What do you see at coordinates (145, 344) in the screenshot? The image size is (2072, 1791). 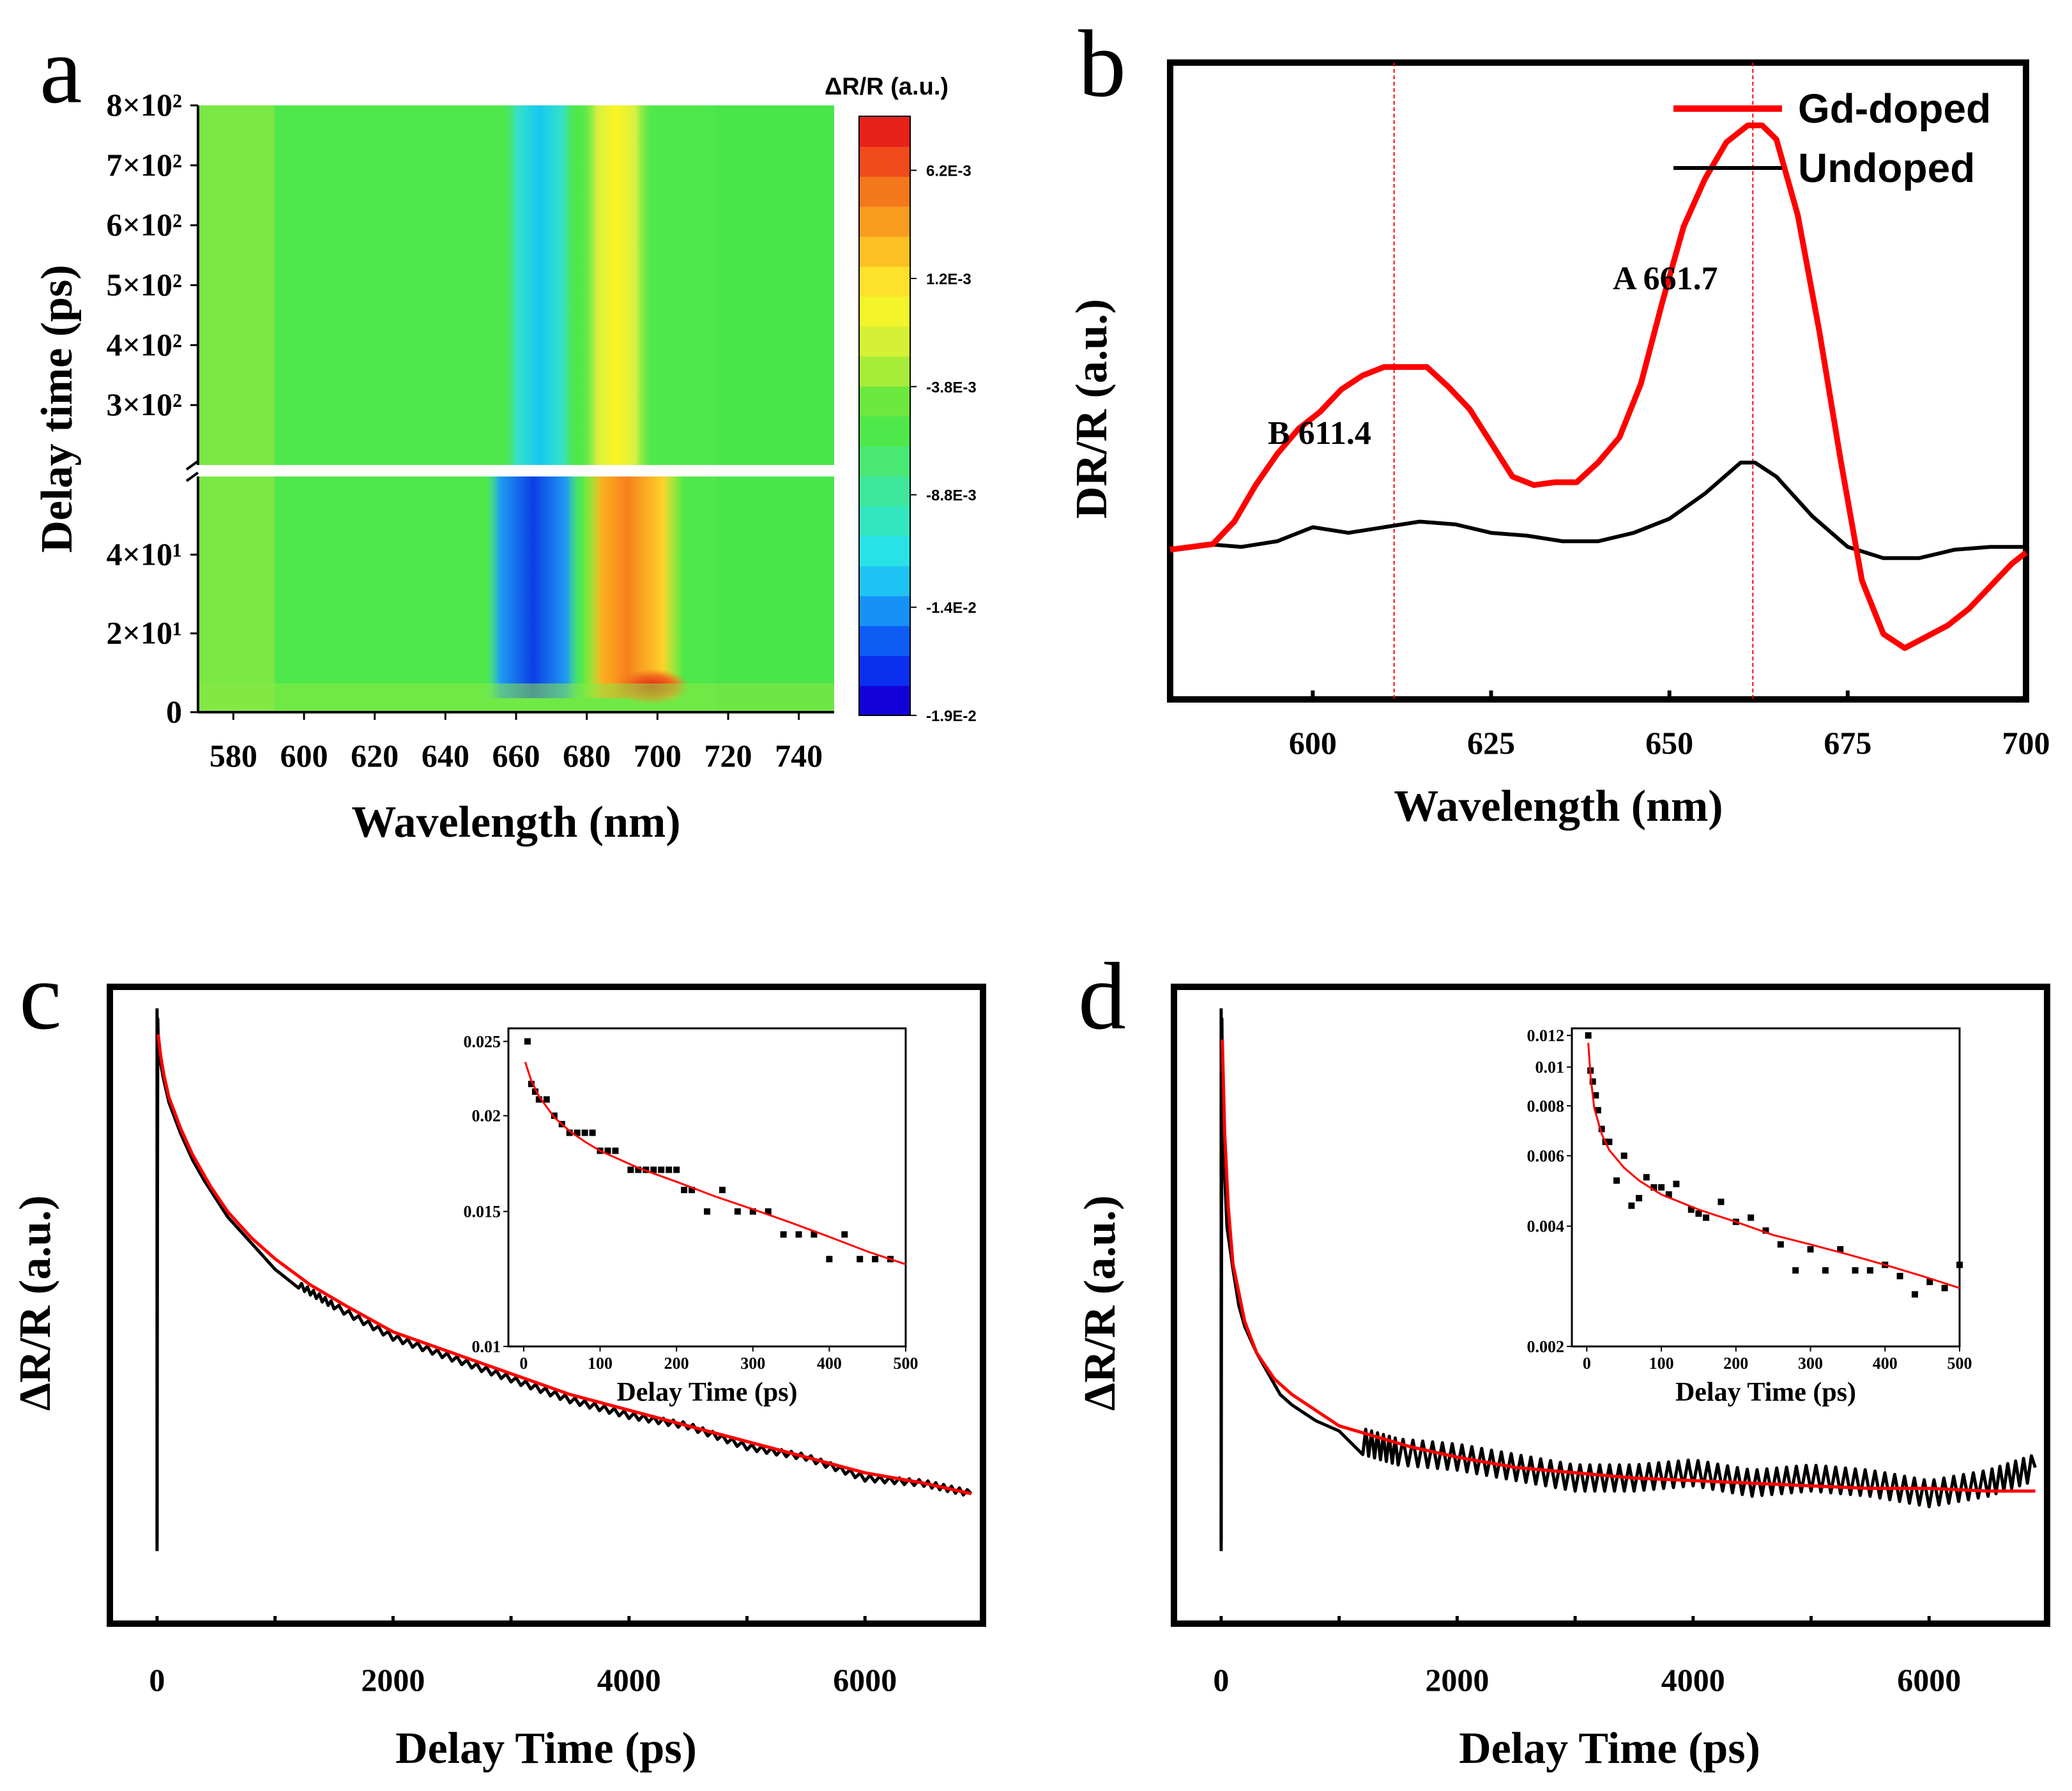 I see `a-y-tick-label: 4×10²` at bounding box center [145, 344].